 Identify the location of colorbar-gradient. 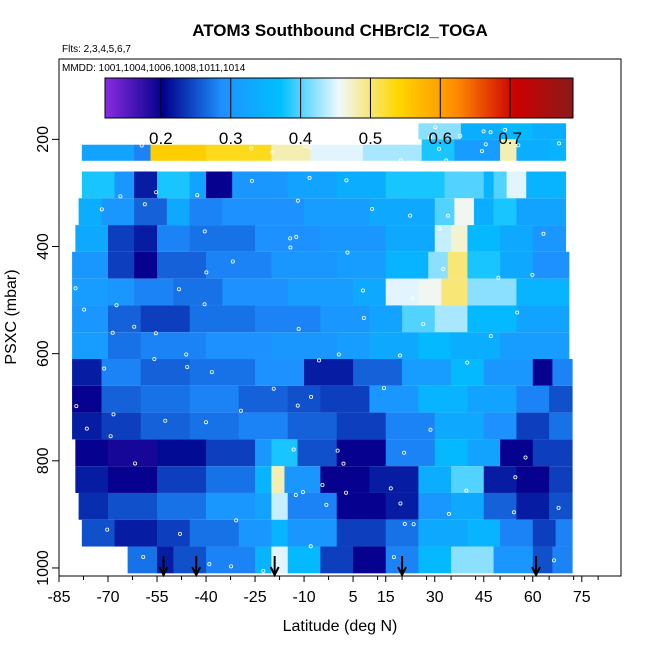
(339, 98).